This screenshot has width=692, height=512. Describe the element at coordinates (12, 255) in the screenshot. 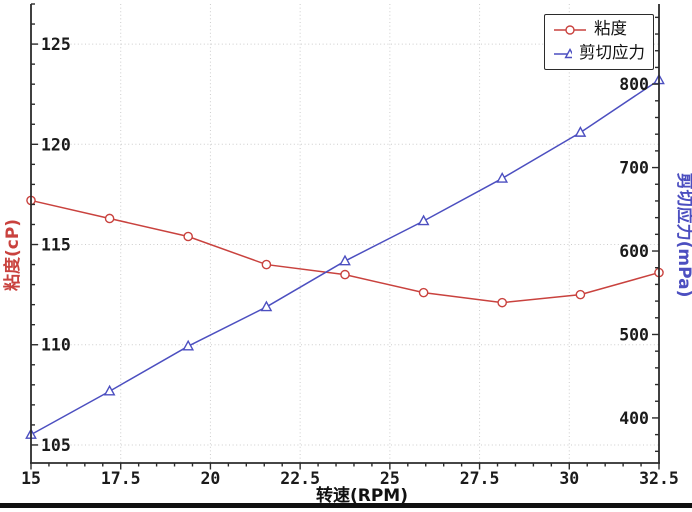

I see `left-y-axis-label: 粘度(cP)` at that location.